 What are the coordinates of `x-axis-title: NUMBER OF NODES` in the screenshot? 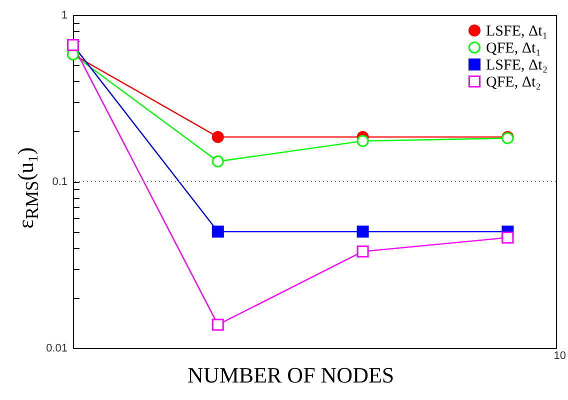 It's located at (291, 375).